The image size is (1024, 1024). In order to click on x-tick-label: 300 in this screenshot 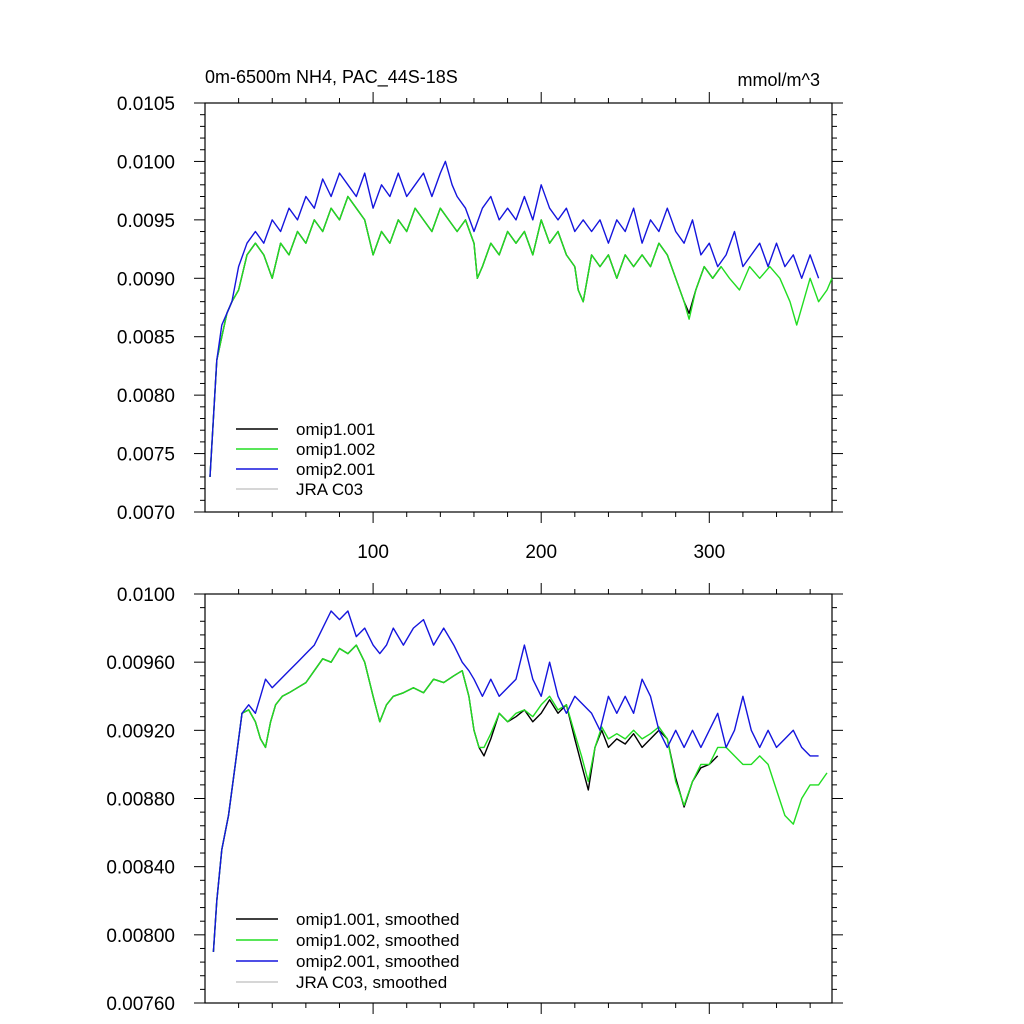, I will do `click(709, 552)`.